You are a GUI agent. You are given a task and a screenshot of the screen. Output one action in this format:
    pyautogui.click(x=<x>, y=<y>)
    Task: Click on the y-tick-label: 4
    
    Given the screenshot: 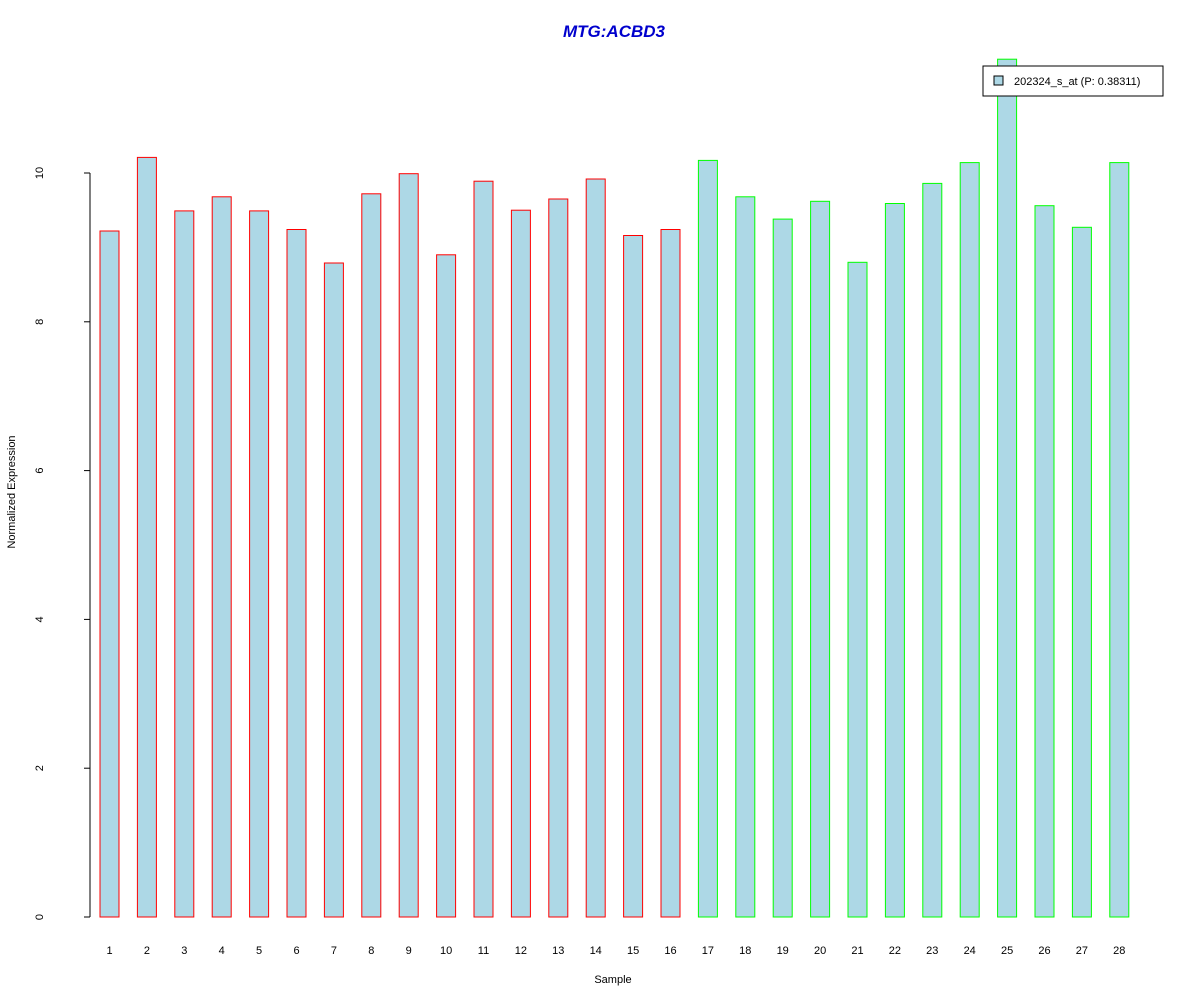 What is the action you would take?
    pyautogui.click(x=40, y=619)
    